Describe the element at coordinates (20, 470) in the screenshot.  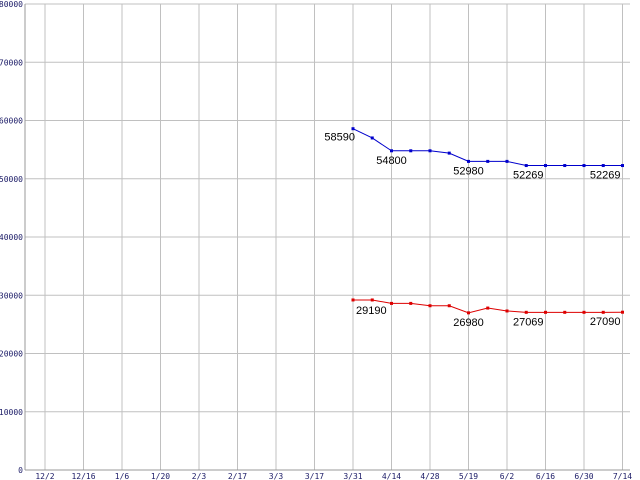
I see `y-tick-label: 0` at that location.